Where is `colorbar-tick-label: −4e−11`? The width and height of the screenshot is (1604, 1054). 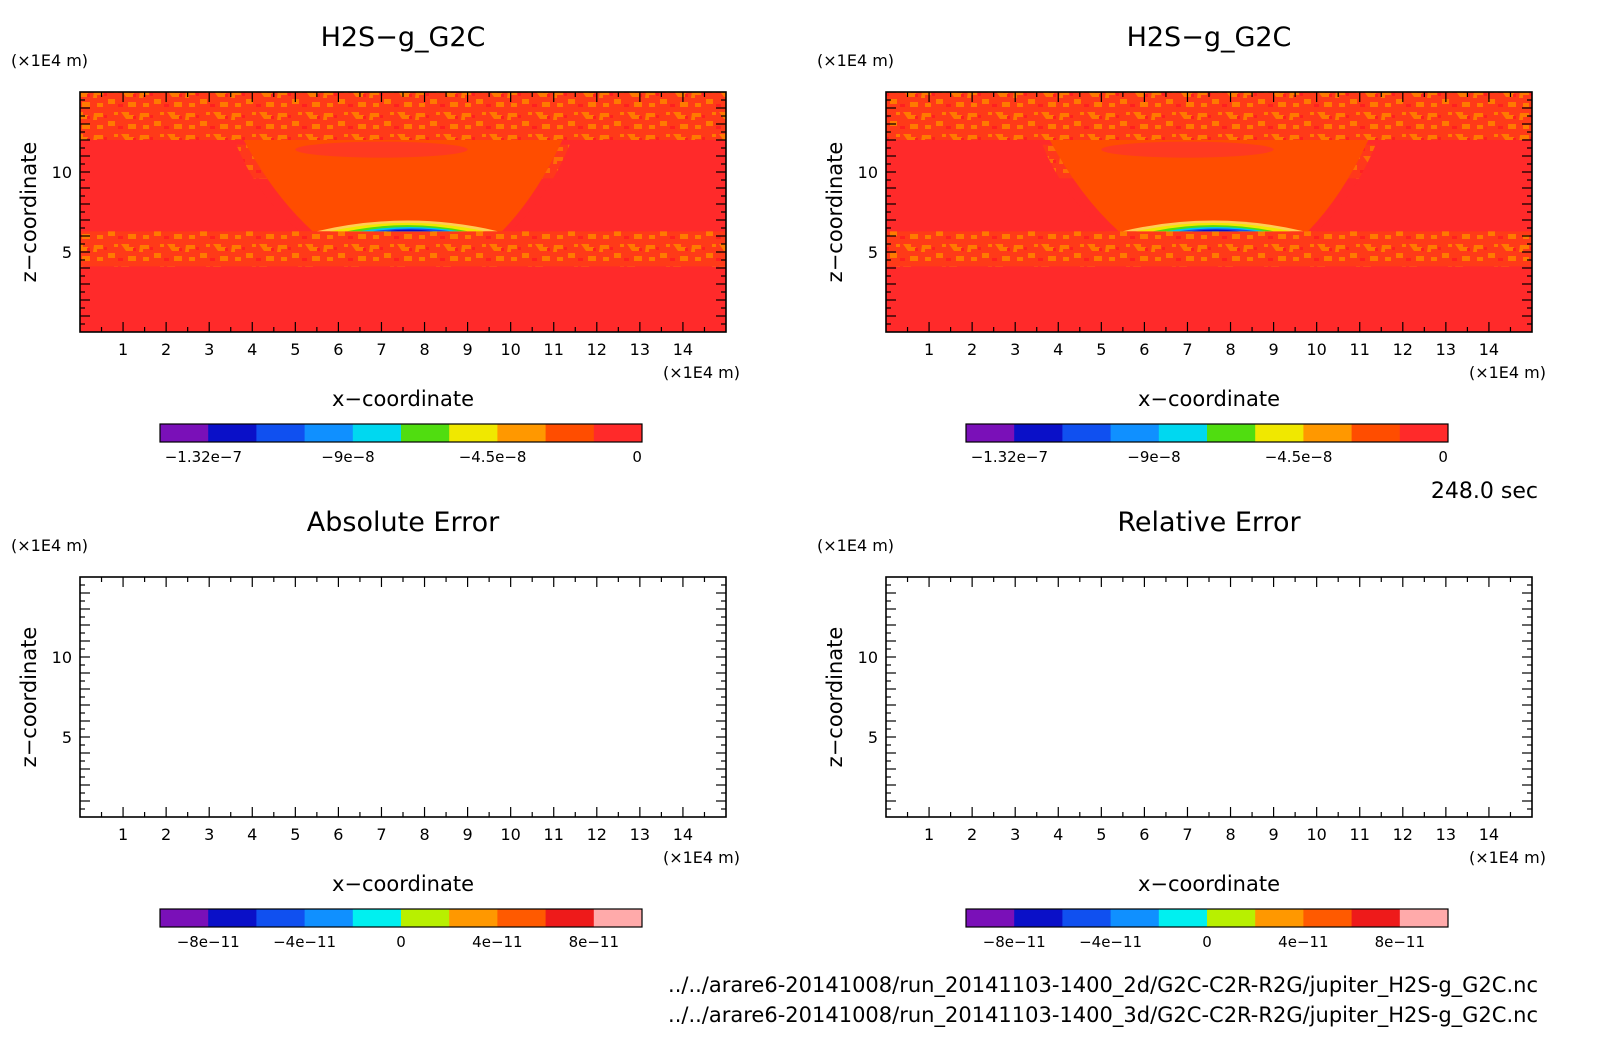
colorbar-tick-label: −4e−11 is located at coordinates (304, 942).